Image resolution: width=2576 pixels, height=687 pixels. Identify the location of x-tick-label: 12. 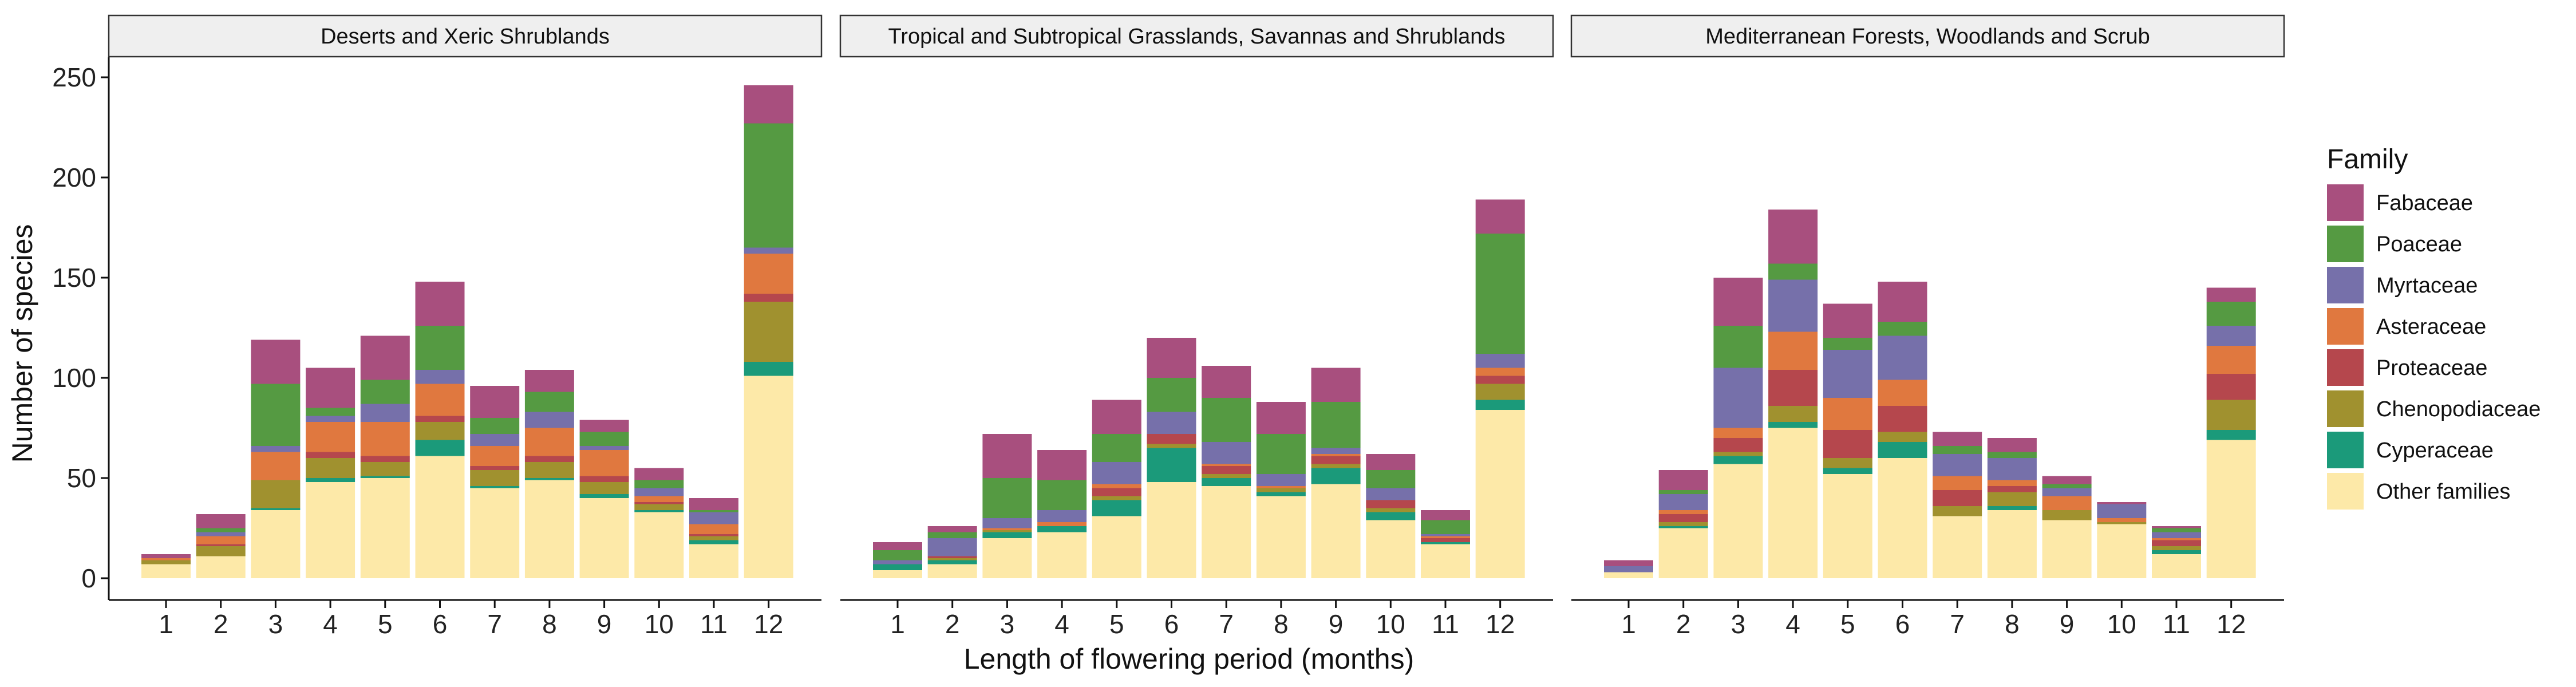
(2231, 624).